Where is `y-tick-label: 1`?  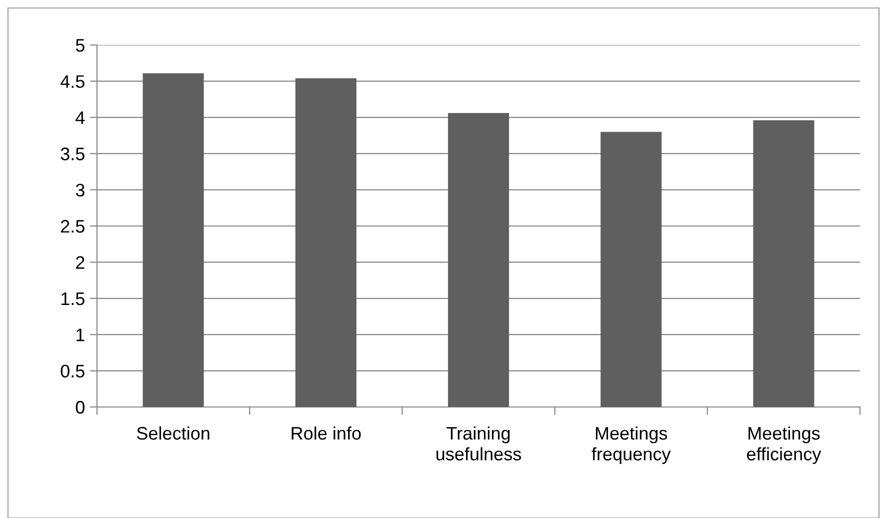 y-tick-label: 1 is located at coordinates (80, 335).